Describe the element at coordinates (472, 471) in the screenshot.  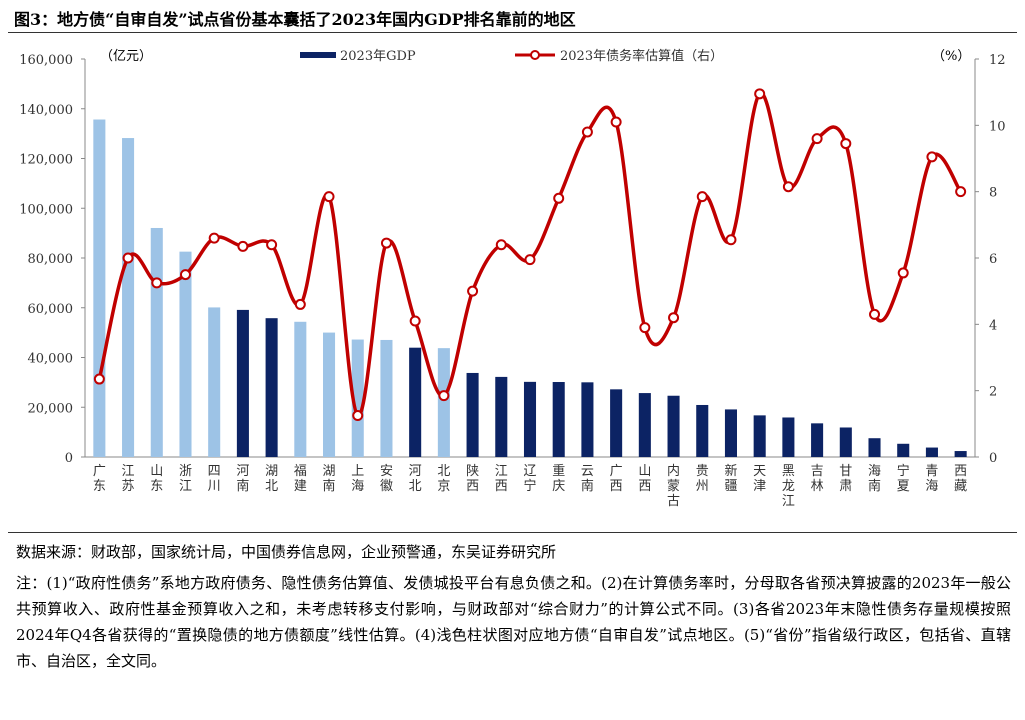
I see `x-tick-label: 陕` at that location.